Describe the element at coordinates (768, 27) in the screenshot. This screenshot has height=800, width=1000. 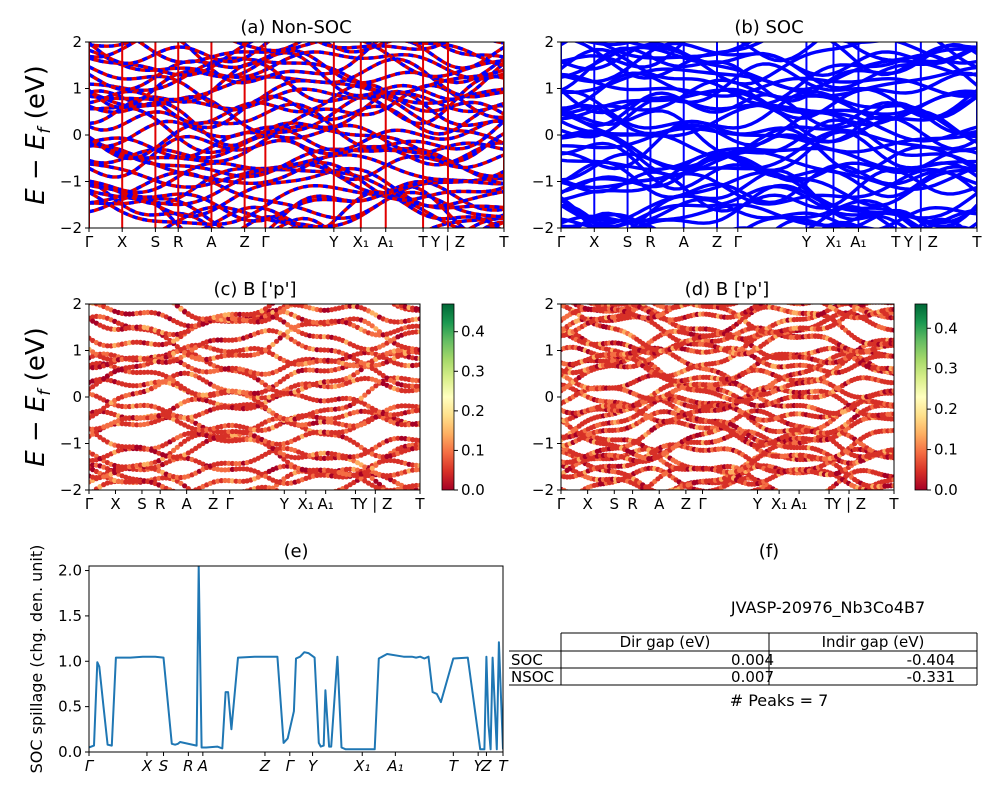
I see `panel-b-title: (b) SOC` at that location.